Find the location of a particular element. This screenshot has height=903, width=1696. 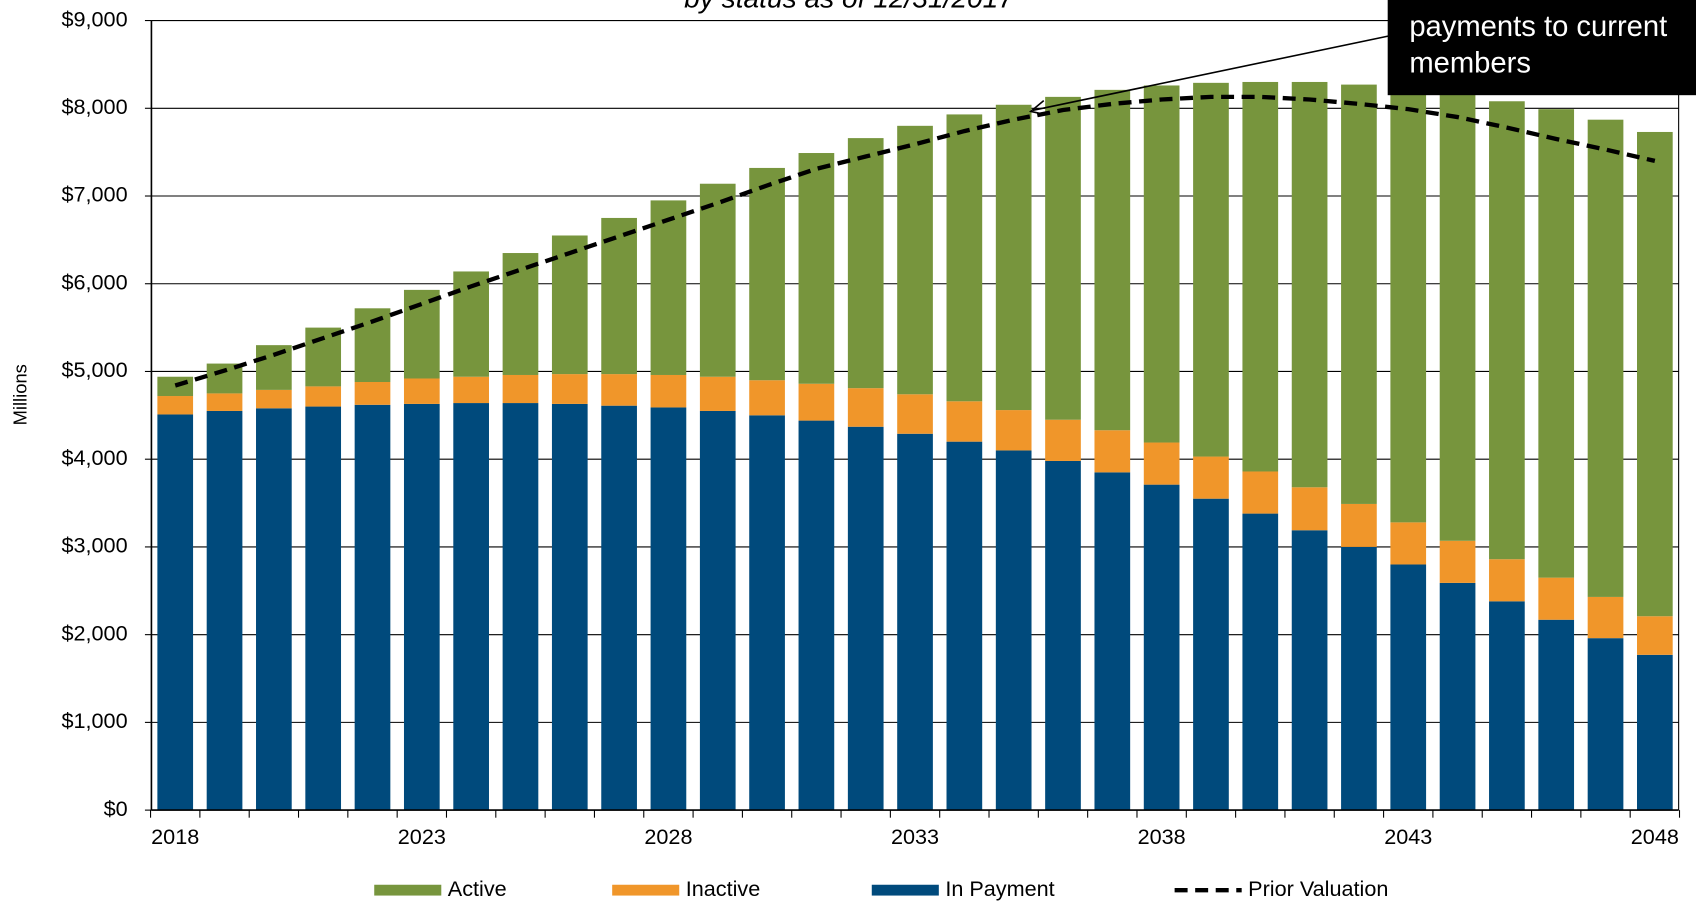

annotation-text: members is located at coordinates (1470, 64).